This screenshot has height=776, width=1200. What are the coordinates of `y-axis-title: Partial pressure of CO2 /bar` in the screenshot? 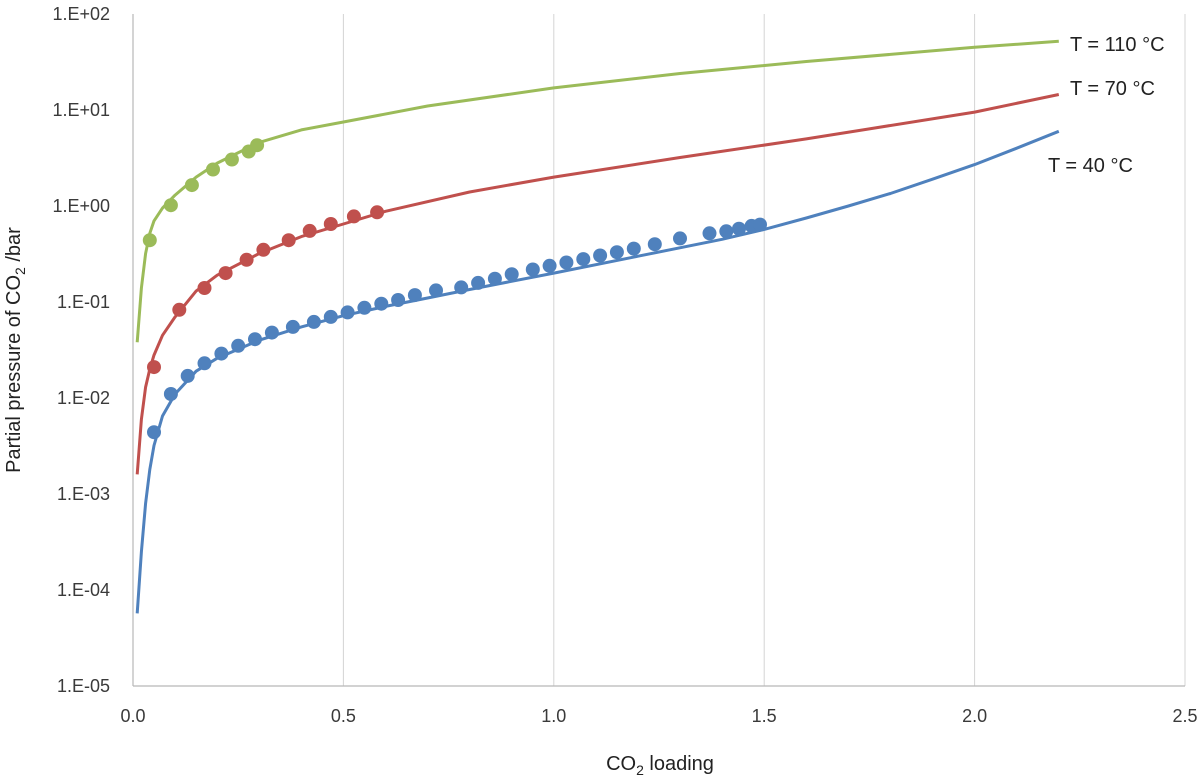 It's located at (15, 350).